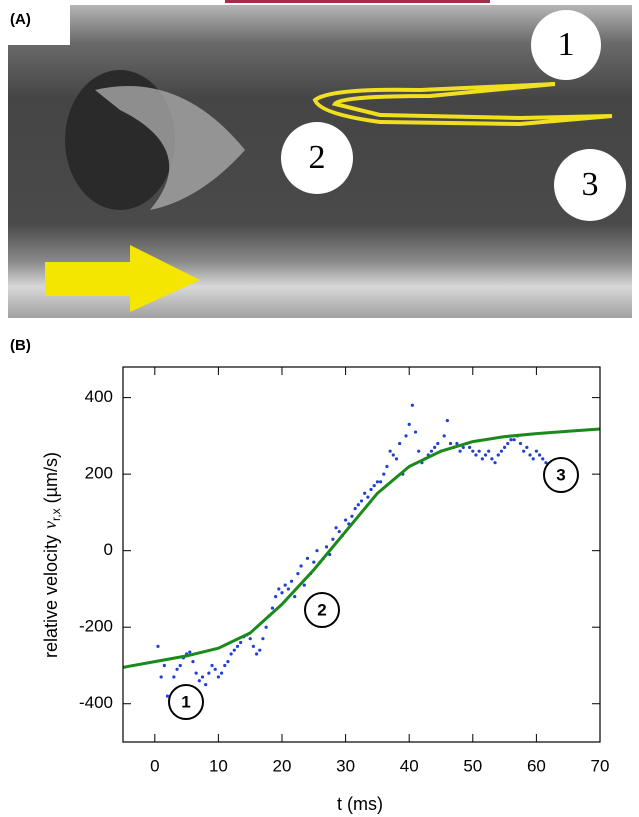 The width and height of the screenshot is (639, 817). I want to click on x-tick-label: 40, so click(409, 765).